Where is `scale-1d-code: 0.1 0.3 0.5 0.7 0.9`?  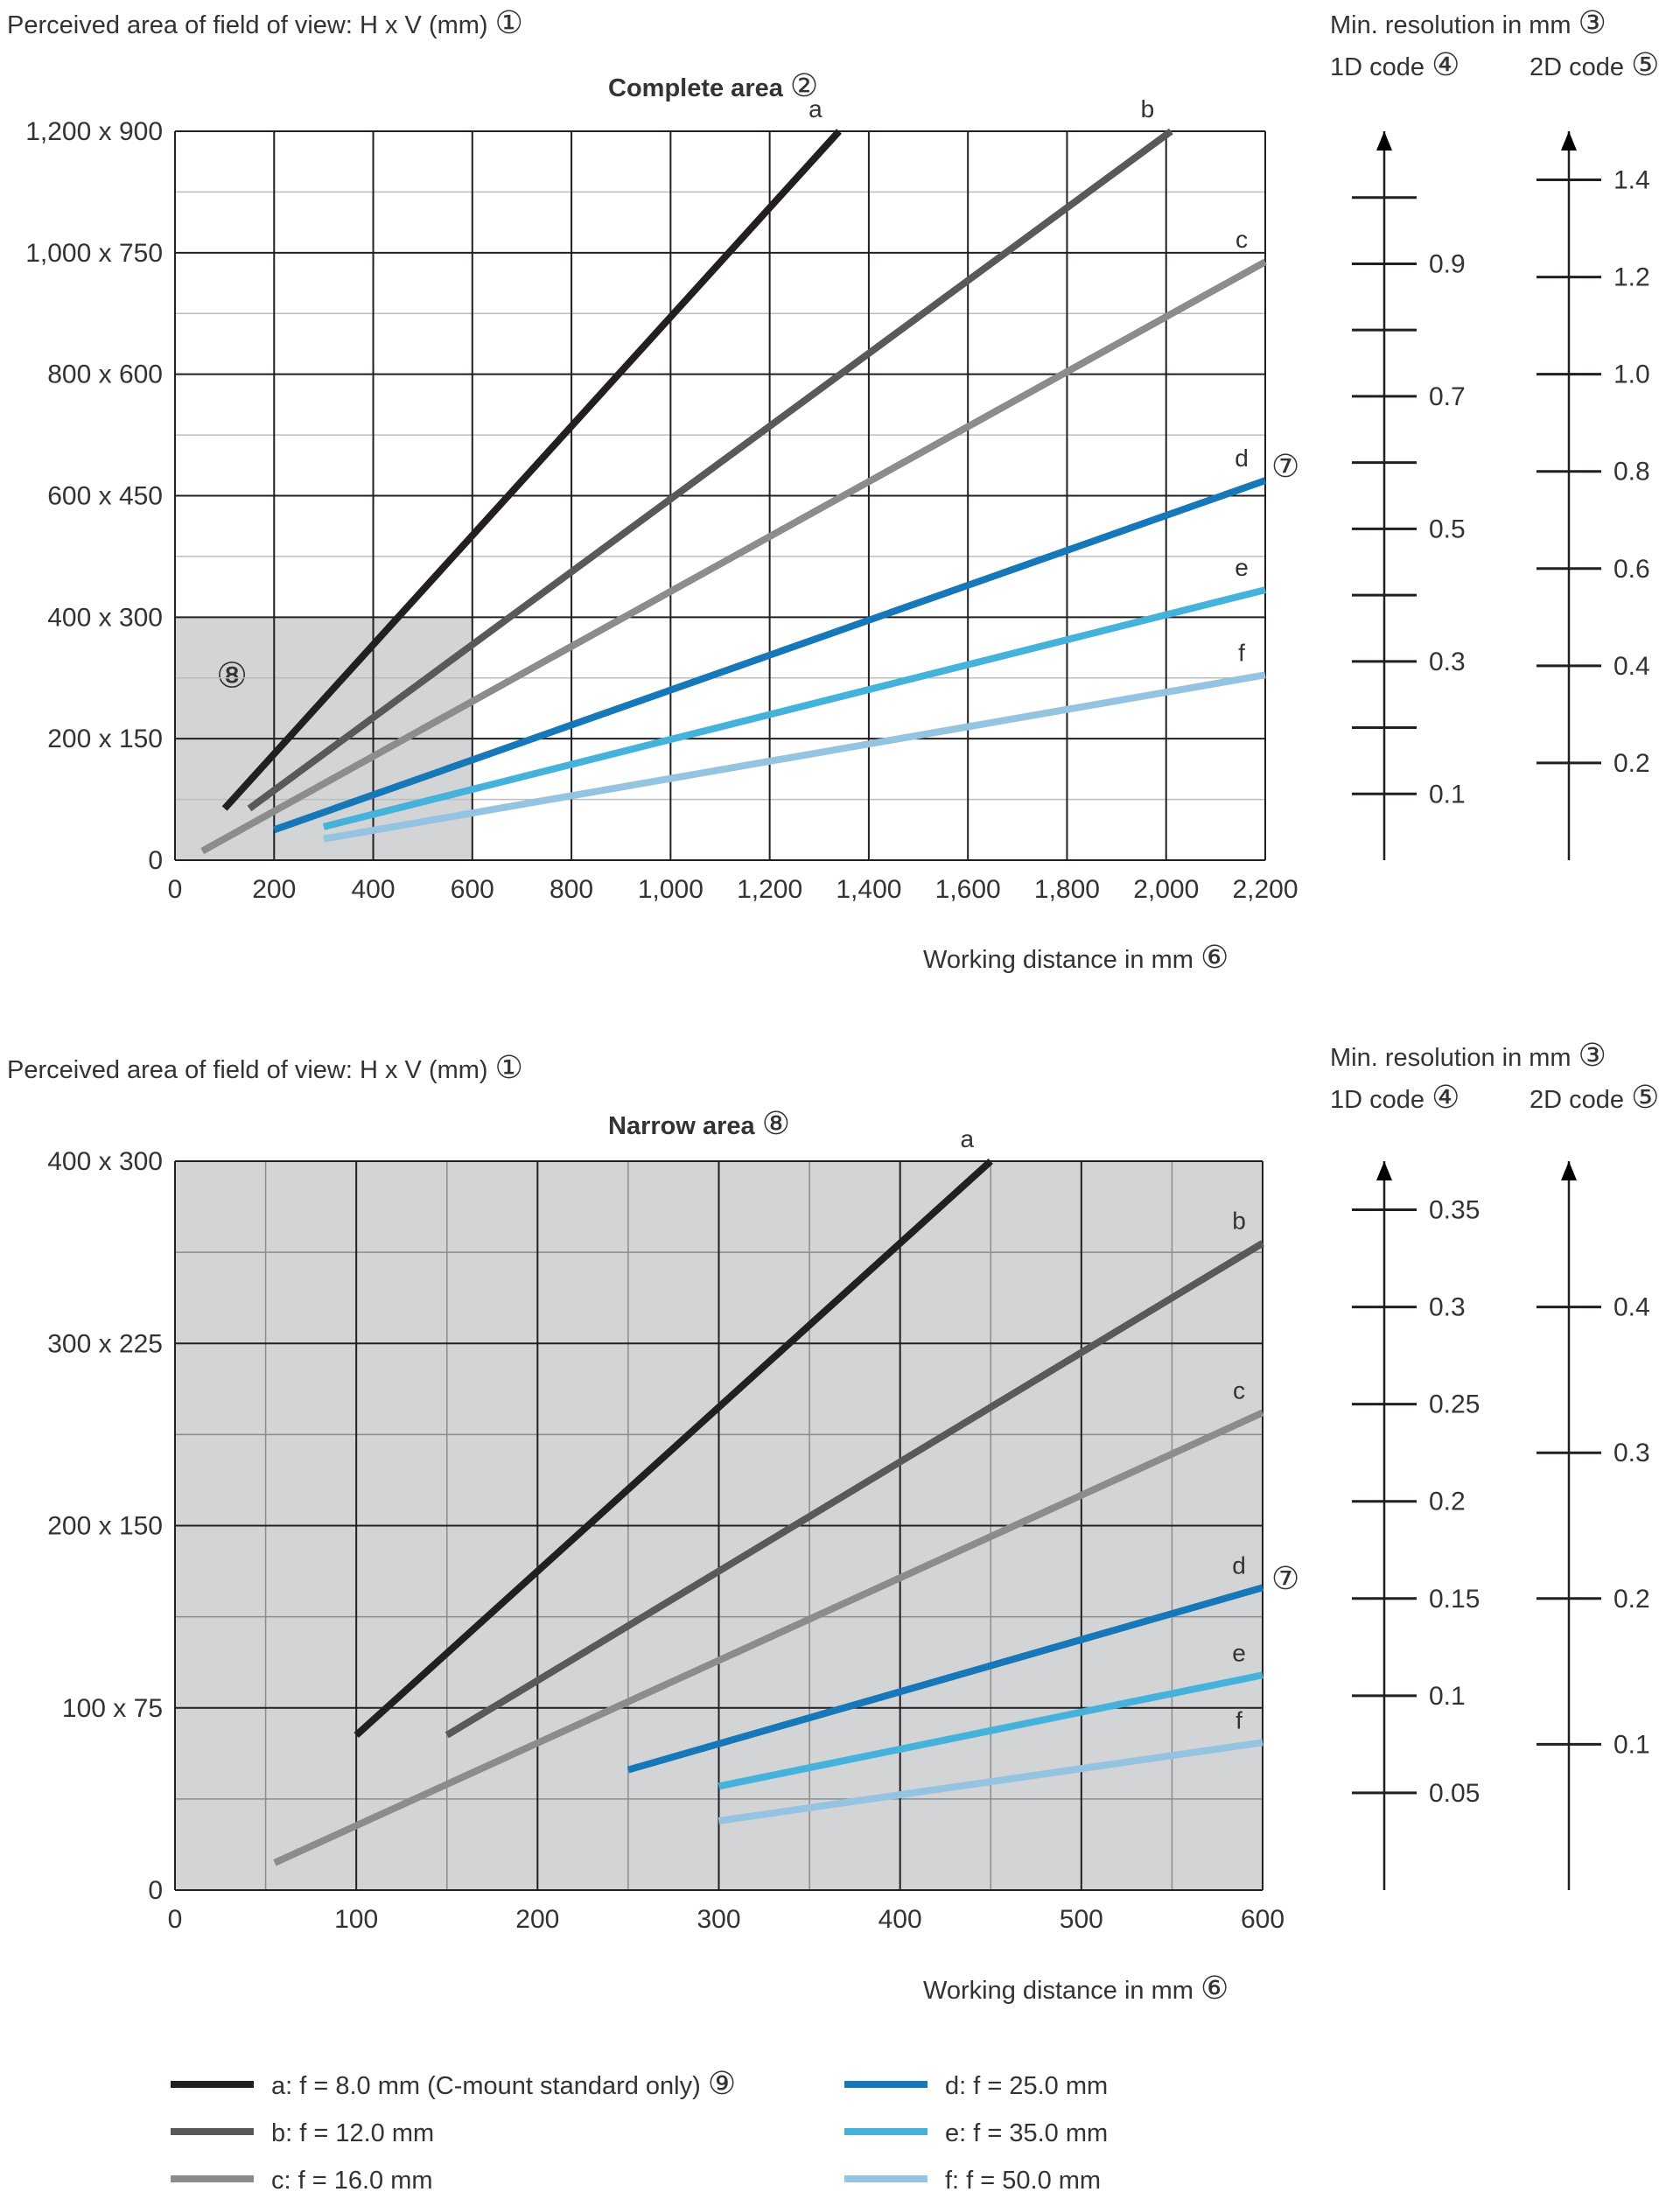
scale-1d-code: 0.1 0.3 0.5 0.7 0.9 is located at coordinates (1409, 496).